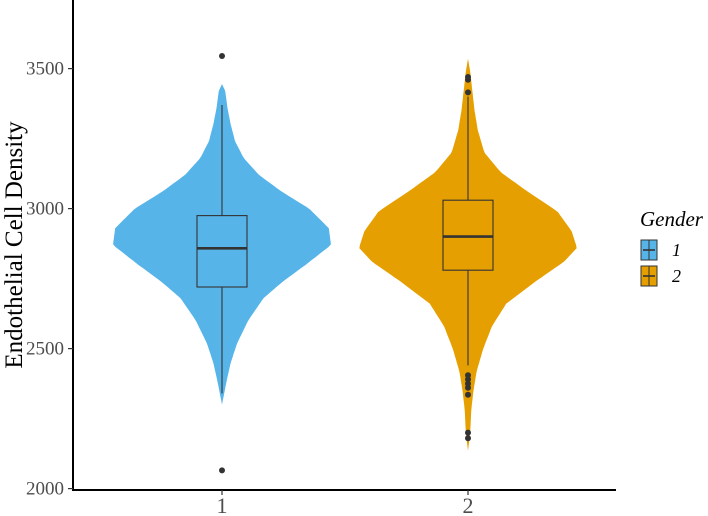 This screenshot has height=516, width=708. Describe the element at coordinates (45, 349) in the screenshot. I see `y-tick-label: 2500` at that location.